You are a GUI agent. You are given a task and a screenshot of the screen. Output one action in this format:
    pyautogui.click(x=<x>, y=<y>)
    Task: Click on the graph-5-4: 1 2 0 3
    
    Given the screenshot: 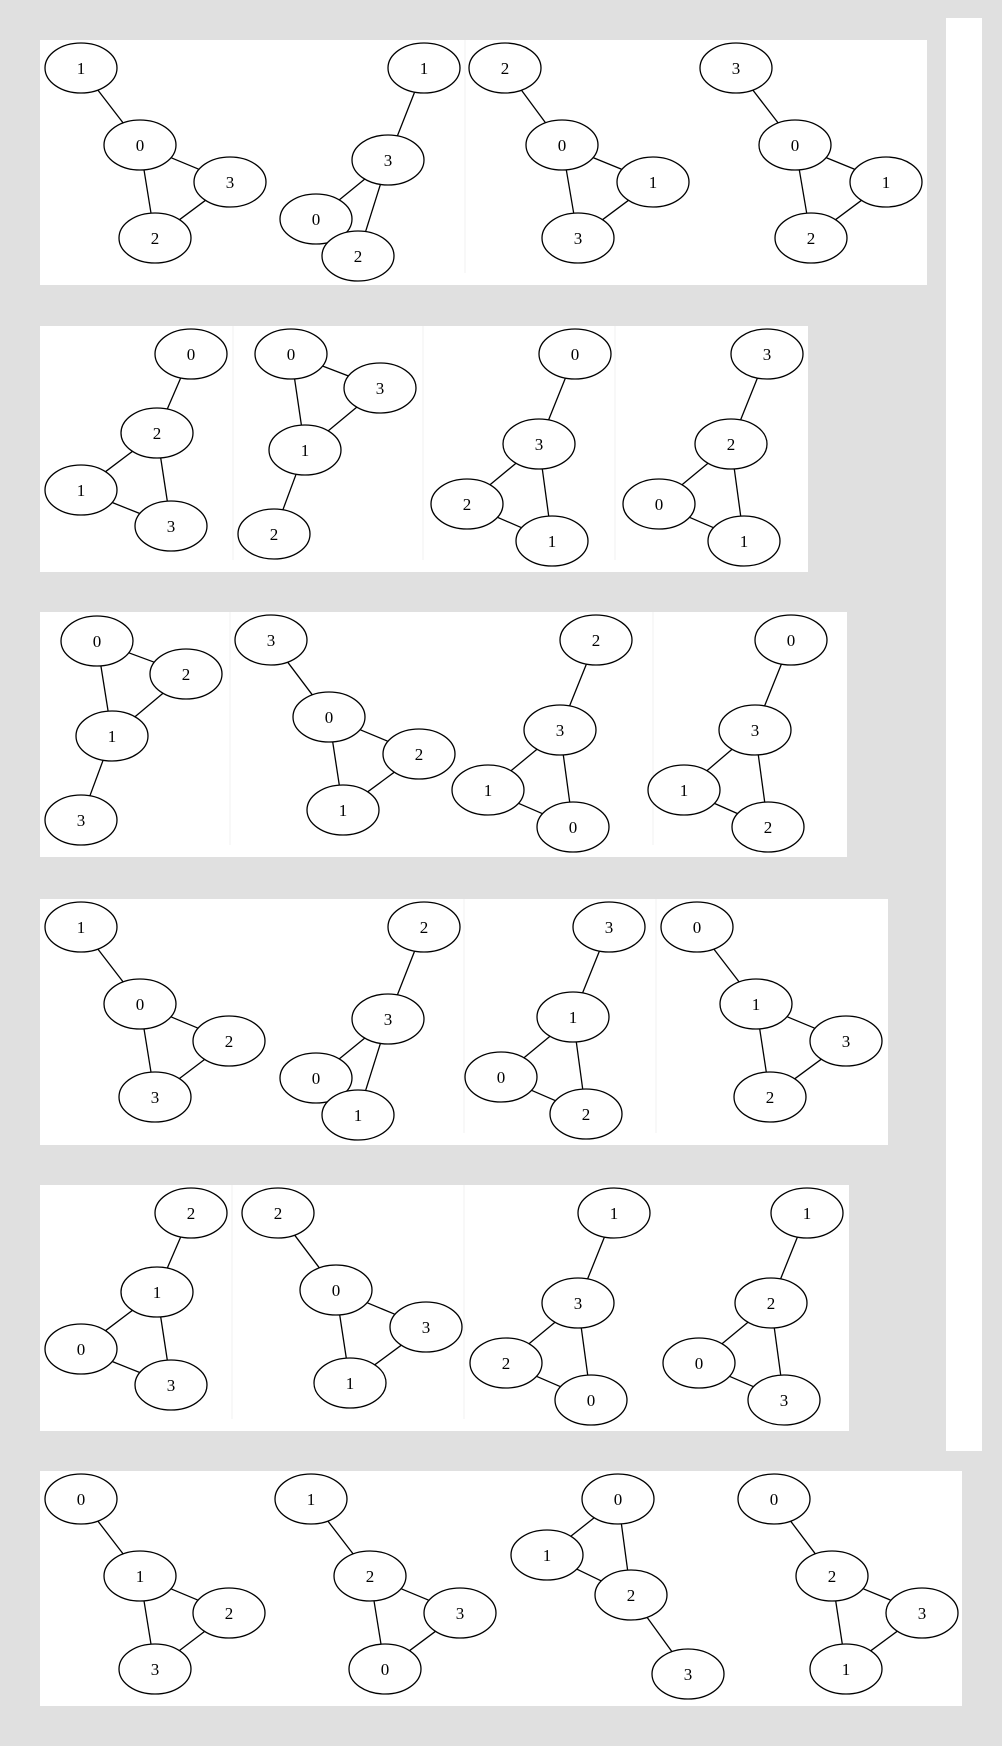 What is the action you would take?
    pyautogui.click(x=753, y=1306)
    